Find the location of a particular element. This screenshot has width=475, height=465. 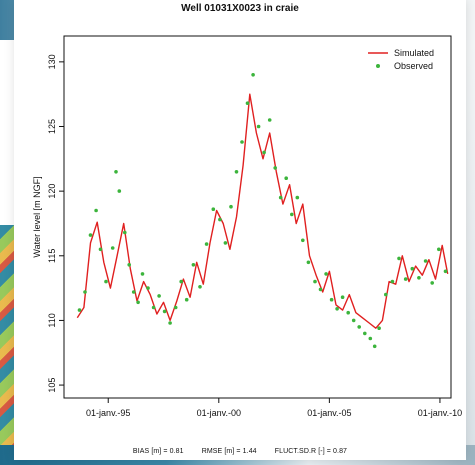

x-tick-label: 01-janv.-00 is located at coordinates (219, 413).